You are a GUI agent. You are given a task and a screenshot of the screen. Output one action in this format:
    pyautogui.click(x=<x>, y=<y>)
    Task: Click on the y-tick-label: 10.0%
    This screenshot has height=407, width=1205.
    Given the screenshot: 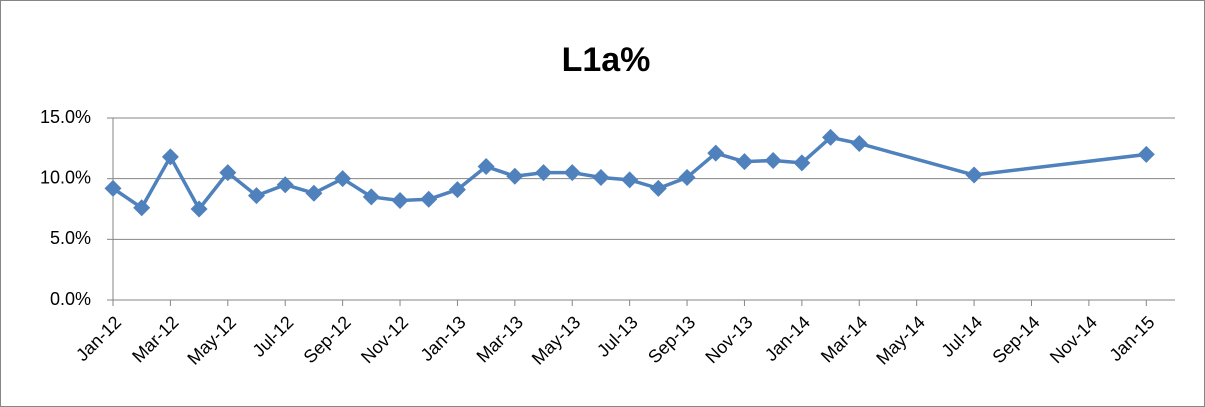 What is the action you would take?
    pyautogui.click(x=65, y=177)
    